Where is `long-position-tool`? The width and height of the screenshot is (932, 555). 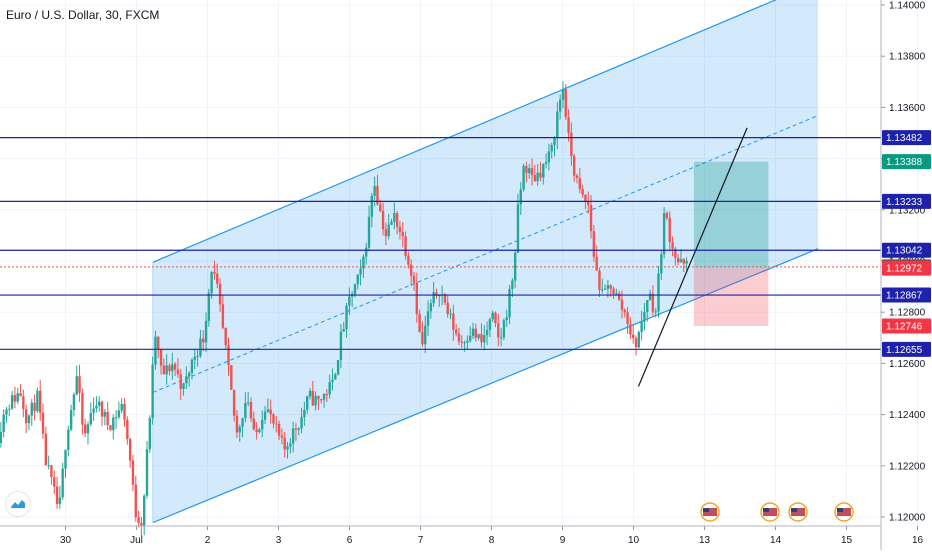
long-position-tool is located at coordinates (731, 244).